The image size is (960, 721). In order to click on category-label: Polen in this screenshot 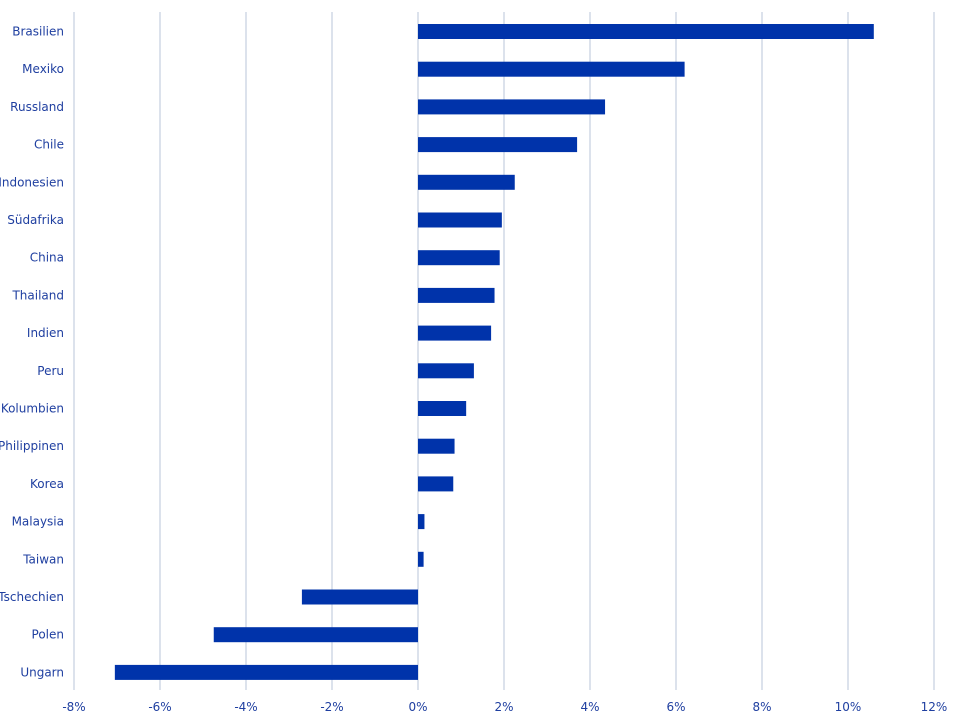, I will do `click(48, 635)`.